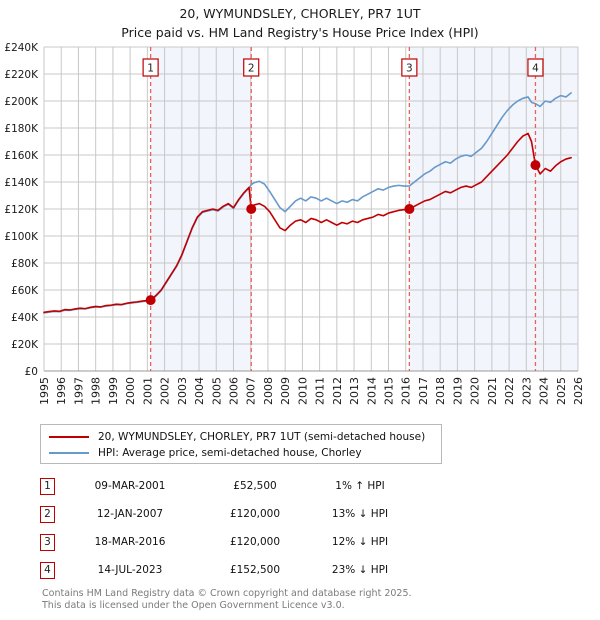  Describe the element at coordinates (78, 391) in the screenshot. I see `x-axis-tick-label: 1997` at that location.